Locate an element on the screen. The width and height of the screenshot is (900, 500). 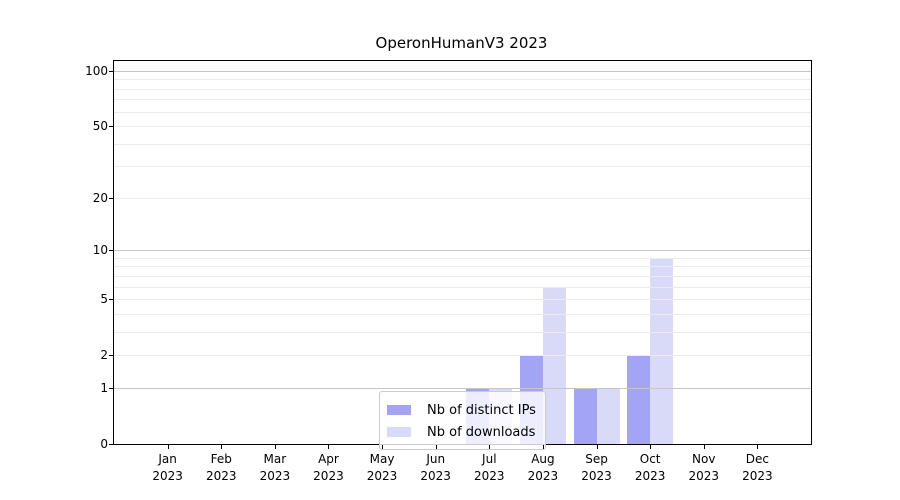
y-tick-label-0: 0 is located at coordinates (104, 444).